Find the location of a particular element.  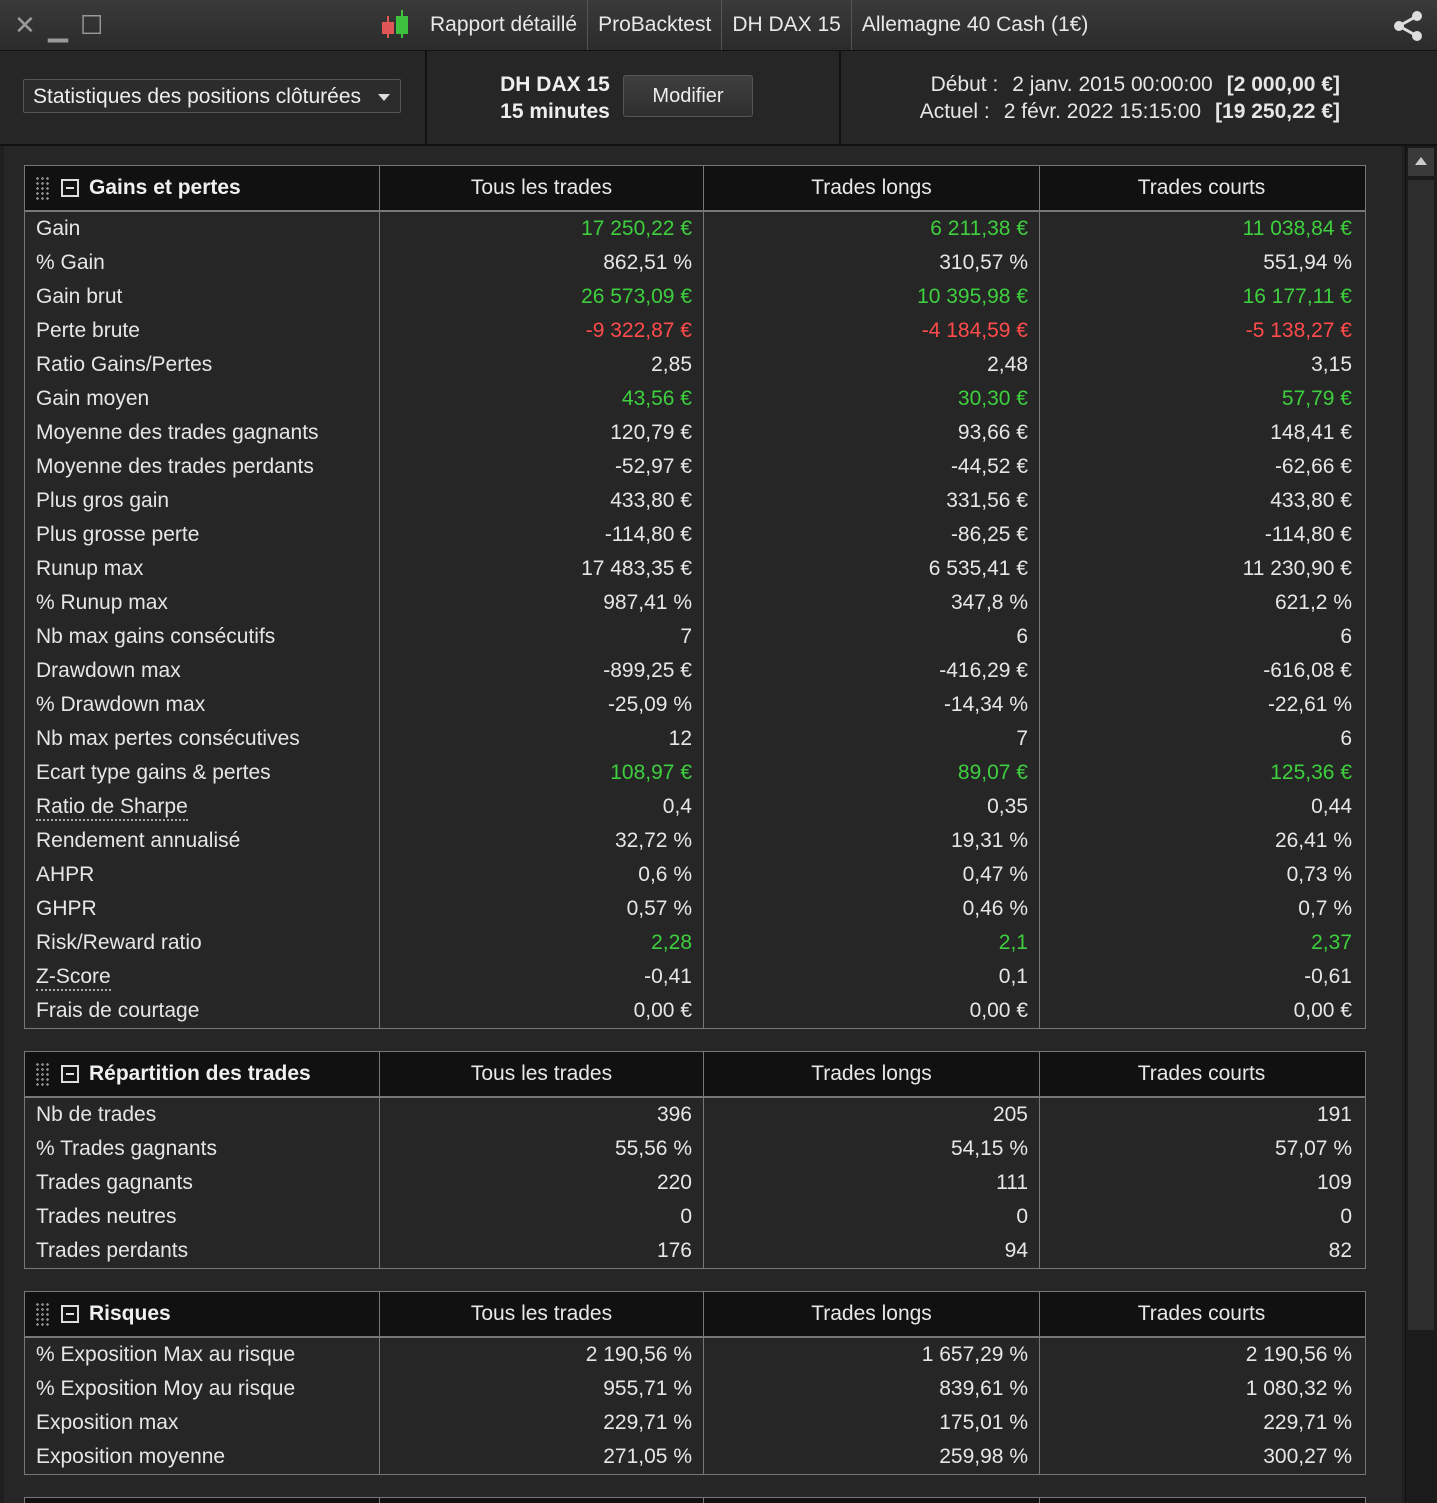

value-cell: -86,25 € is located at coordinates (872, 535).